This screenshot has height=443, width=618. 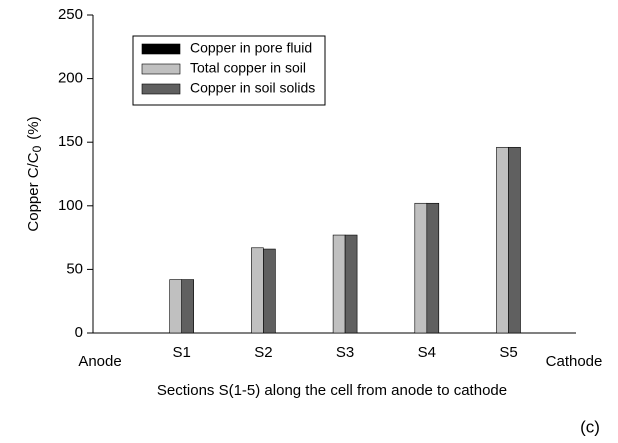 I want to click on y-label-unit: (%), so click(x=33, y=127).